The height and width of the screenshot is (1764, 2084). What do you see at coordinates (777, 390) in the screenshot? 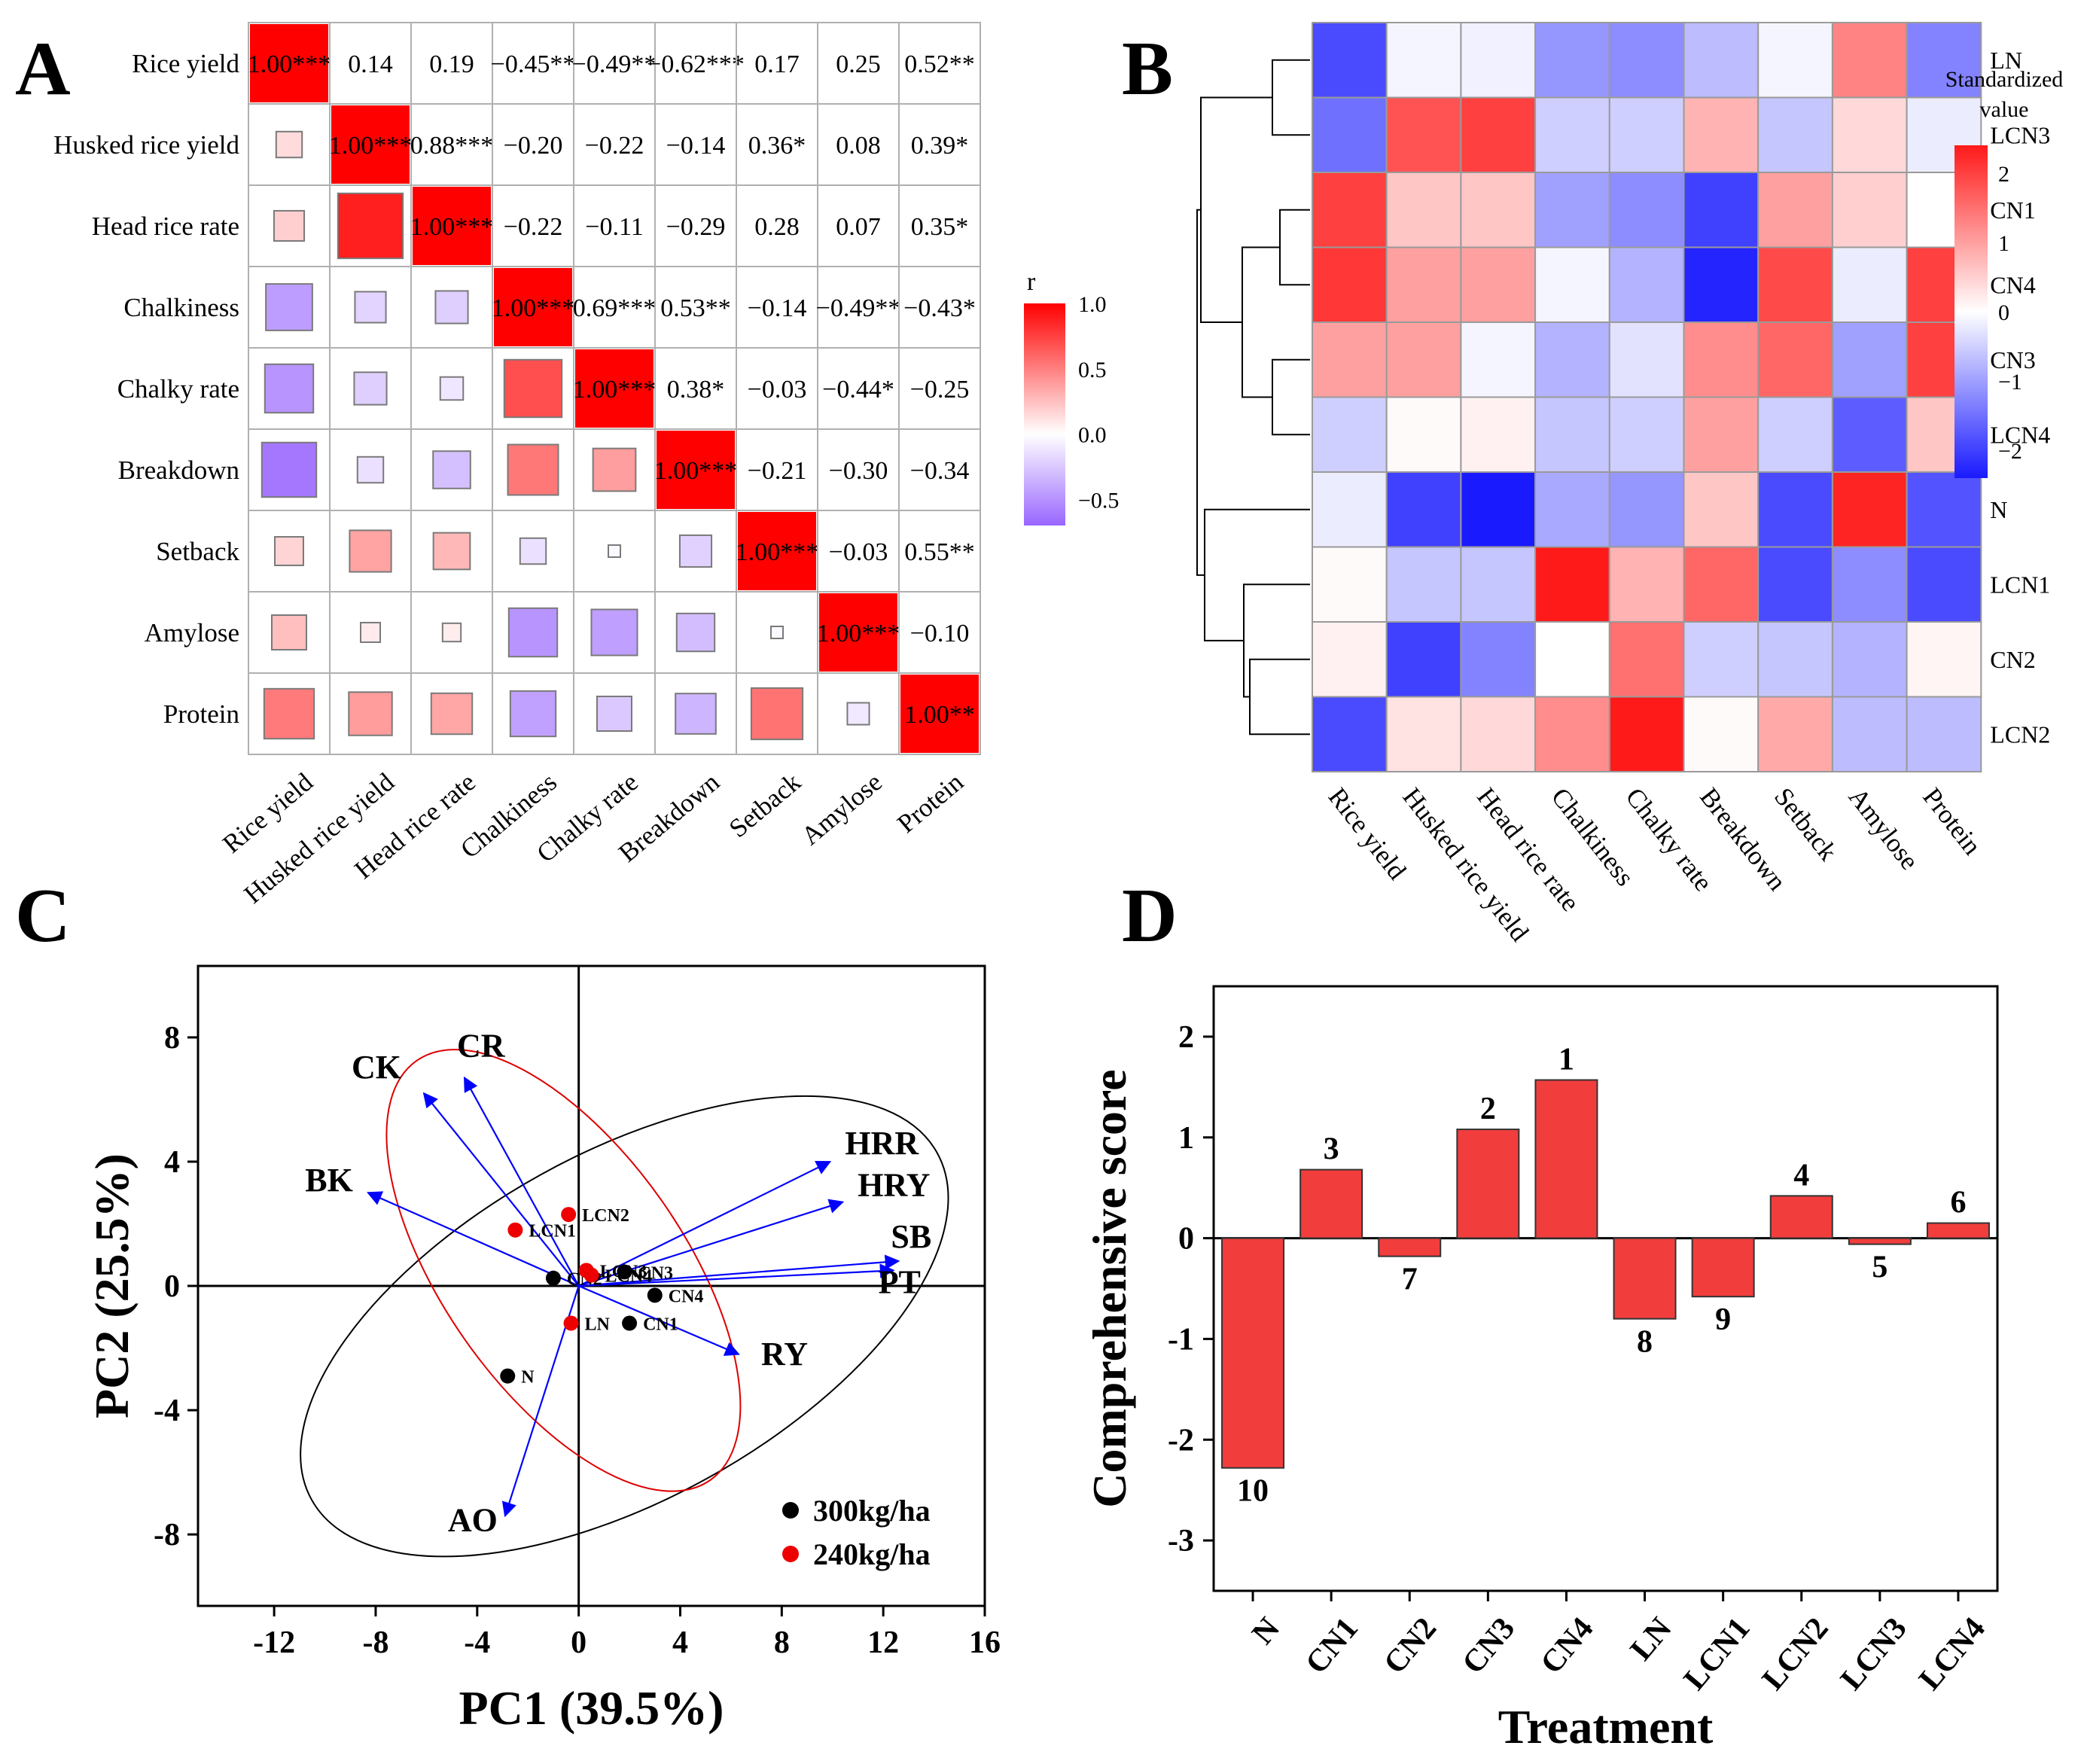
I see `correlation-label: −0.03` at bounding box center [777, 390].